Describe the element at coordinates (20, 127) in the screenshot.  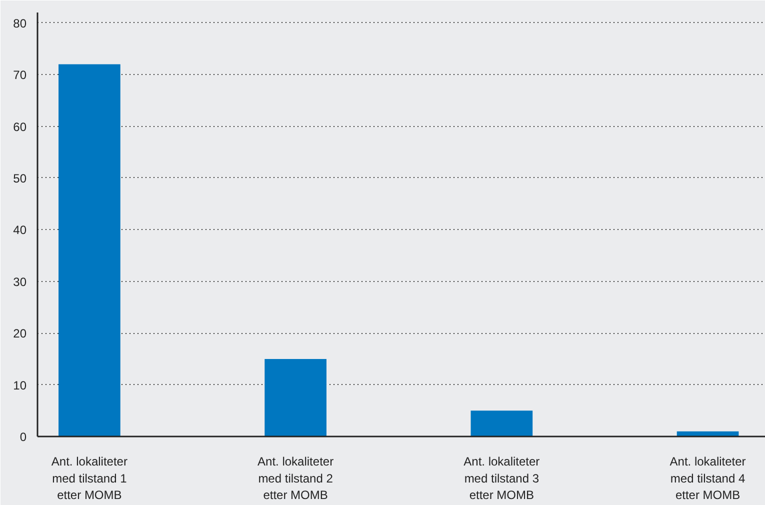
I see `y-tick-label: 60` at that location.